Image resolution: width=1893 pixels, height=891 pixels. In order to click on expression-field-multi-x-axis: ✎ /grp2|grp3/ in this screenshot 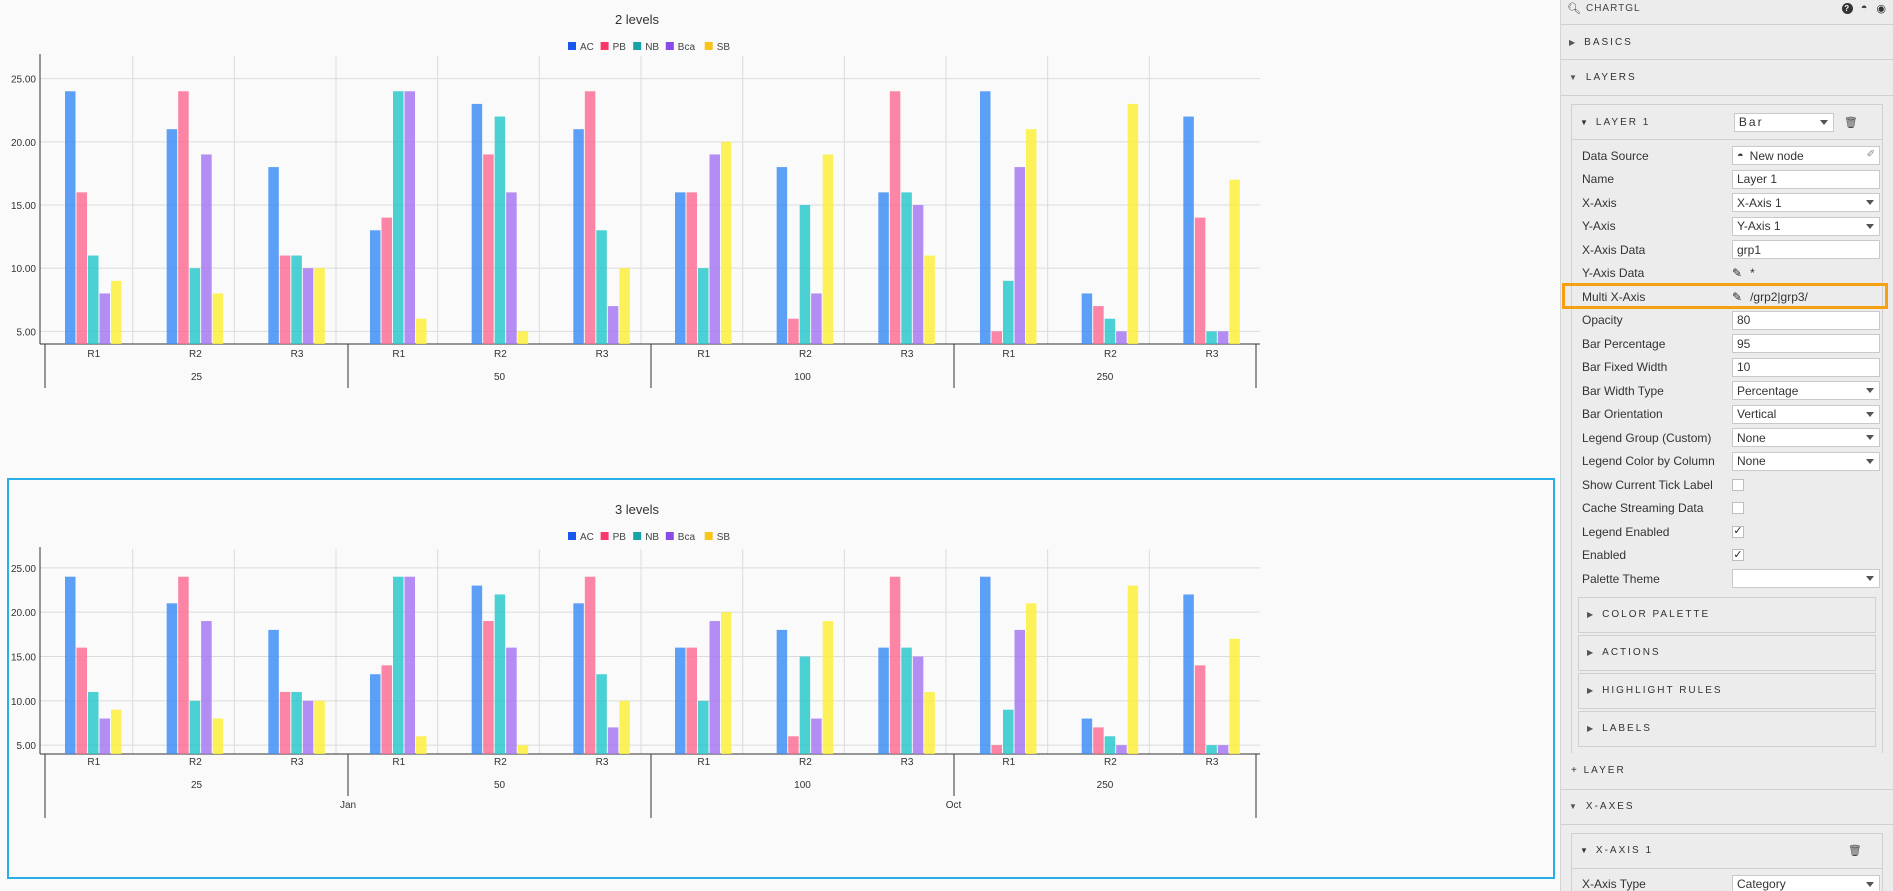, I will do `click(1806, 296)`.